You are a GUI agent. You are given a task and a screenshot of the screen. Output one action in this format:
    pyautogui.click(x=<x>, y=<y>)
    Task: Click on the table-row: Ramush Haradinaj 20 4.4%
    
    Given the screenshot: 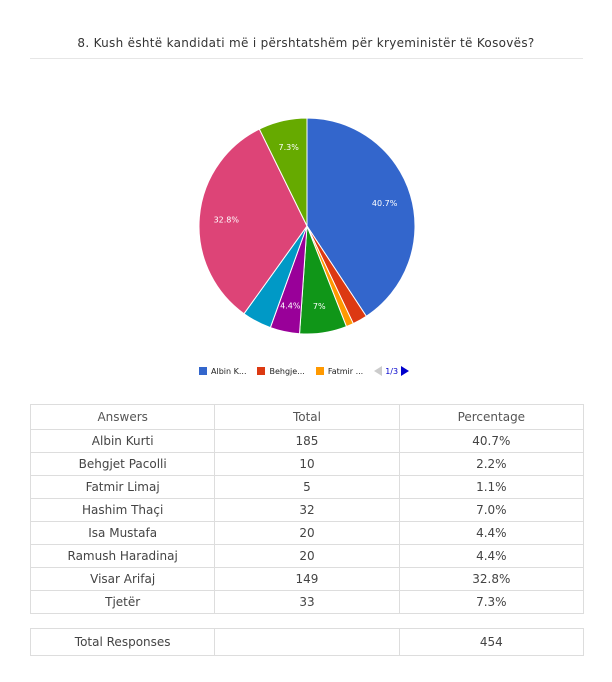 What is the action you would take?
    pyautogui.click(x=307, y=556)
    